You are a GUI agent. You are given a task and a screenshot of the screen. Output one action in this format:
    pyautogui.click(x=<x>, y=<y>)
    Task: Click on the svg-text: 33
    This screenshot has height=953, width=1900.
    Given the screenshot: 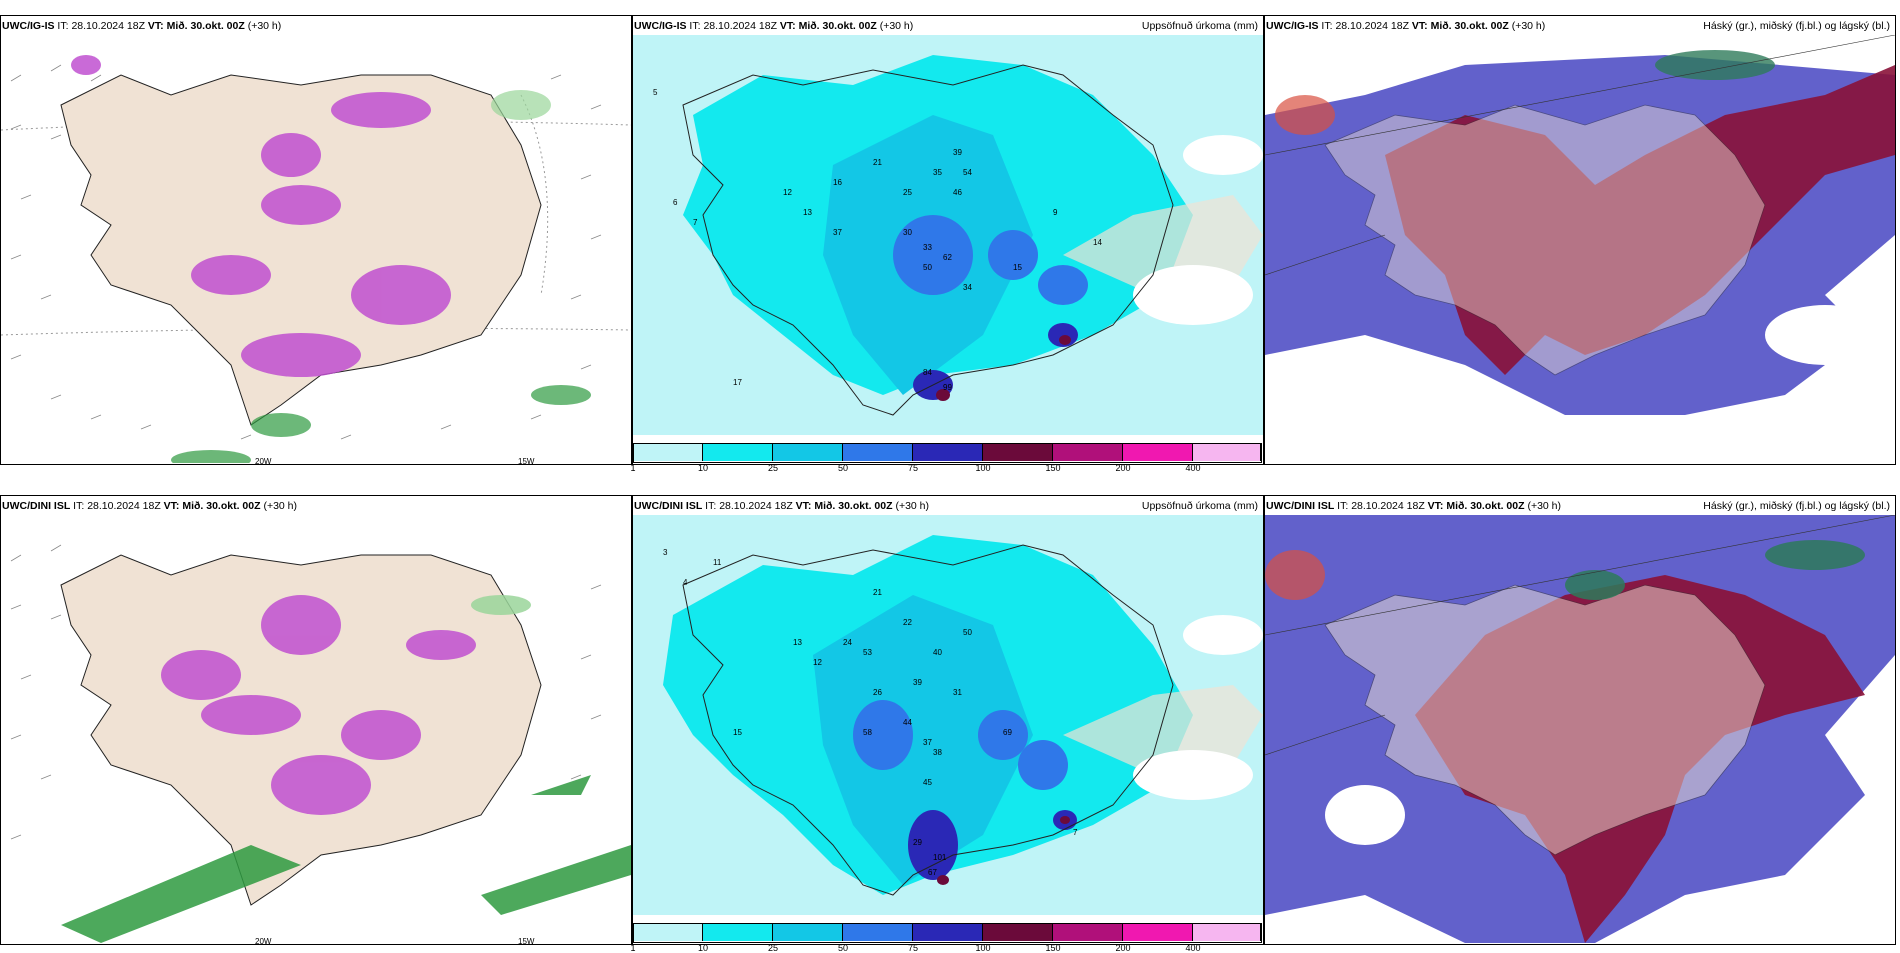 What is the action you would take?
    pyautogui.click(x=927, y=247)
    